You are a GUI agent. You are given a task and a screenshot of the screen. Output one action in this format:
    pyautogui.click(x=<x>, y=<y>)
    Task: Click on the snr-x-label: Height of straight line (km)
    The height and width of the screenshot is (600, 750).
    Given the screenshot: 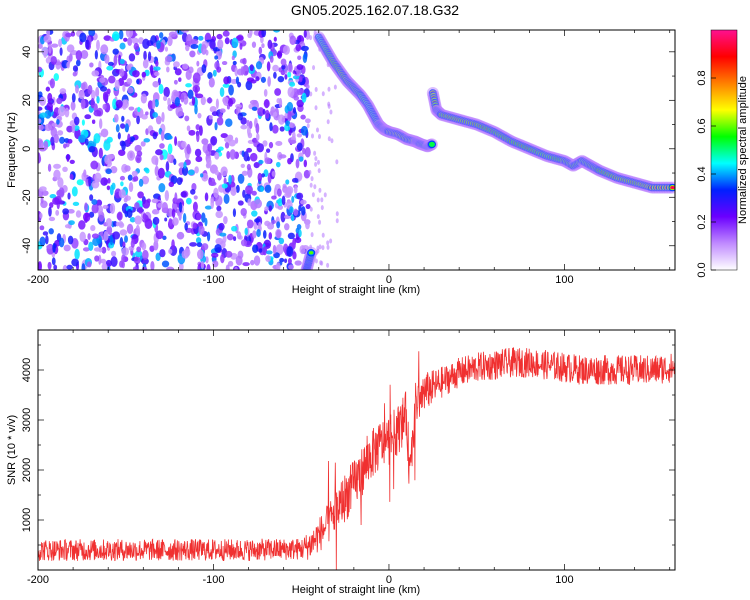 What is the action you would take?
    pyautogui.click(x=356, y=590)
    